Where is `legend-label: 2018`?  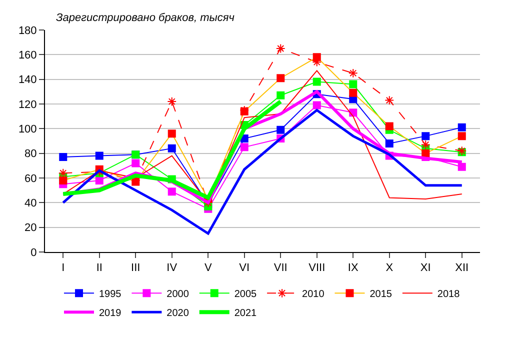
legend-label: 2018 is located at coordinates (448, 294).